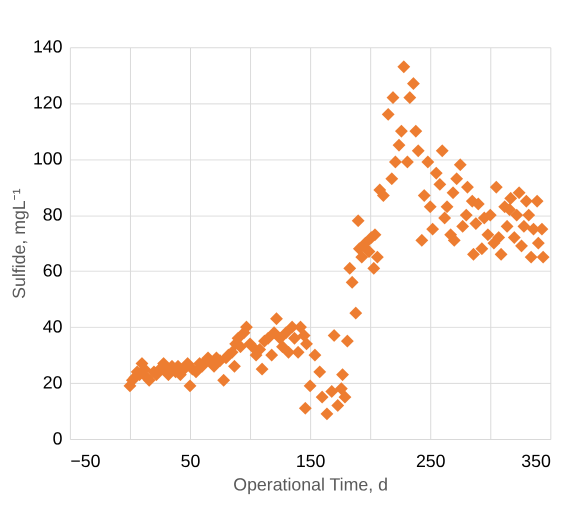  I want to click on y-tick-label: 140, so click(47, 46).